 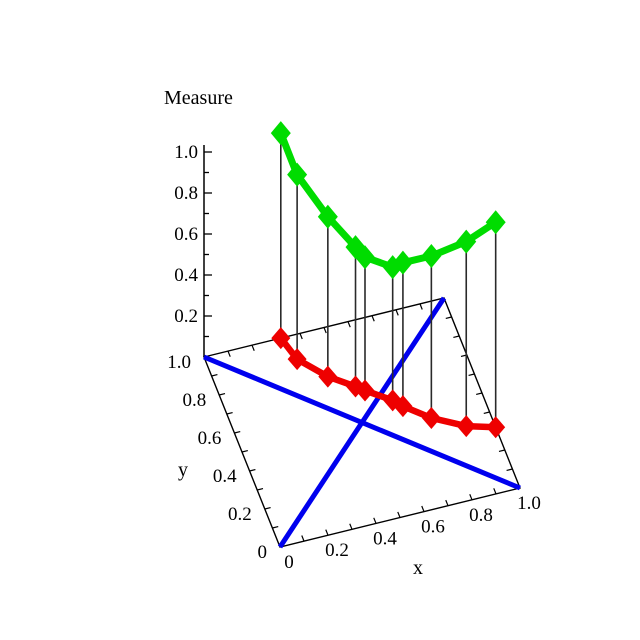 What do you see at coordinates (289, 562) in the screenshot?
I see `x-tick-label: 0` at bounding box center [289, 562].